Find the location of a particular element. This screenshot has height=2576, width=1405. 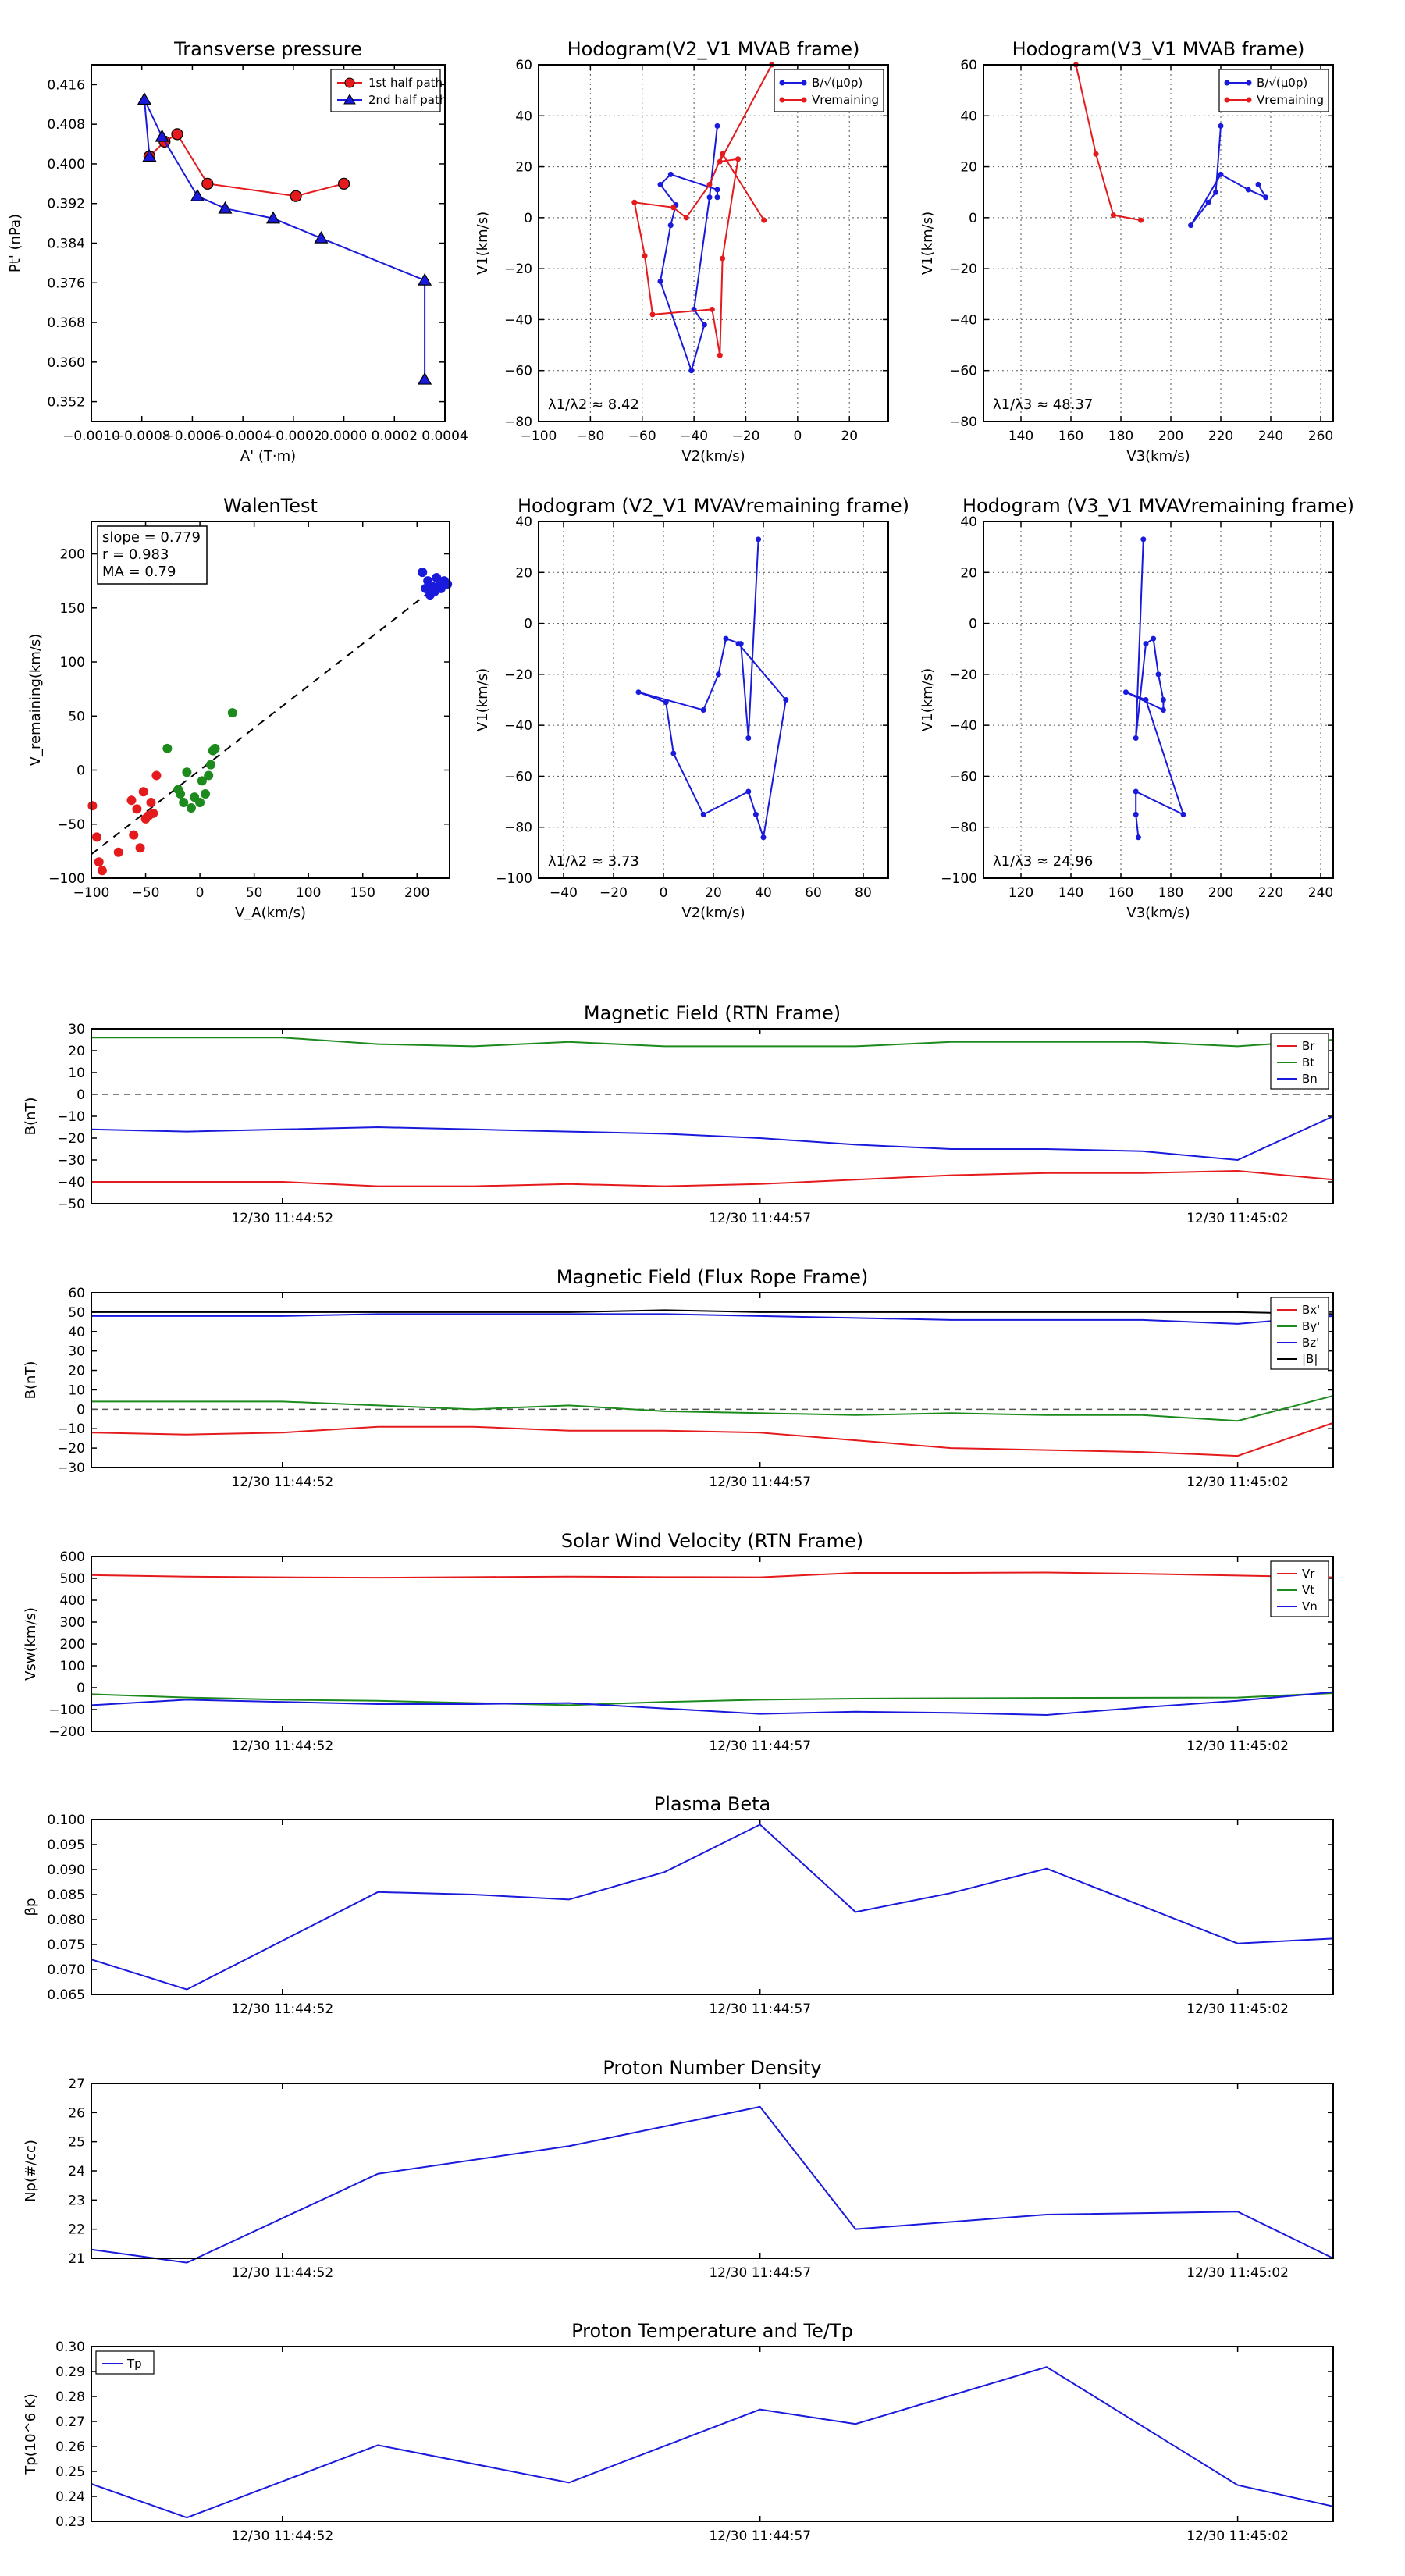

y-tick-label: −20 is located at coordinates (963, 269).